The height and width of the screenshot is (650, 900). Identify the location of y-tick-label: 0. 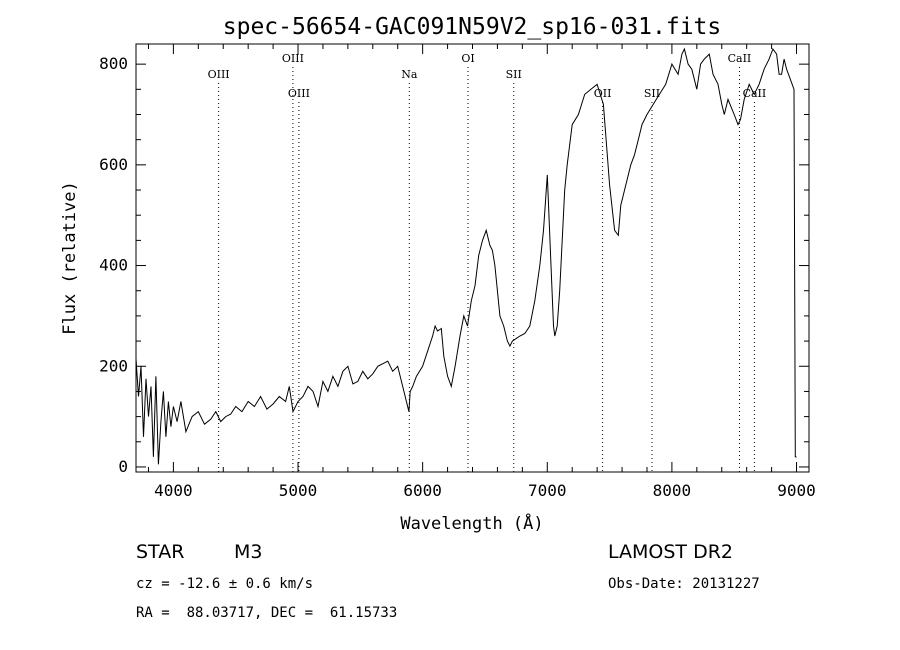
(123, 466).